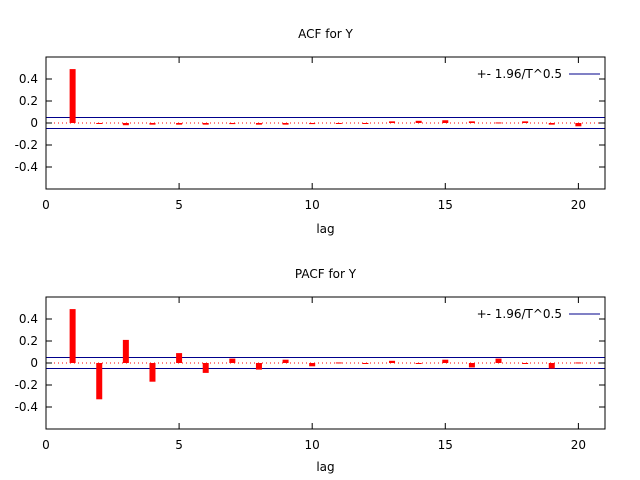 The height and width of the screenshot is (480, 640). Describe the element at coordinates (325, 34) in the screenshot. I see `chart-title: ACF for Y` at that location.